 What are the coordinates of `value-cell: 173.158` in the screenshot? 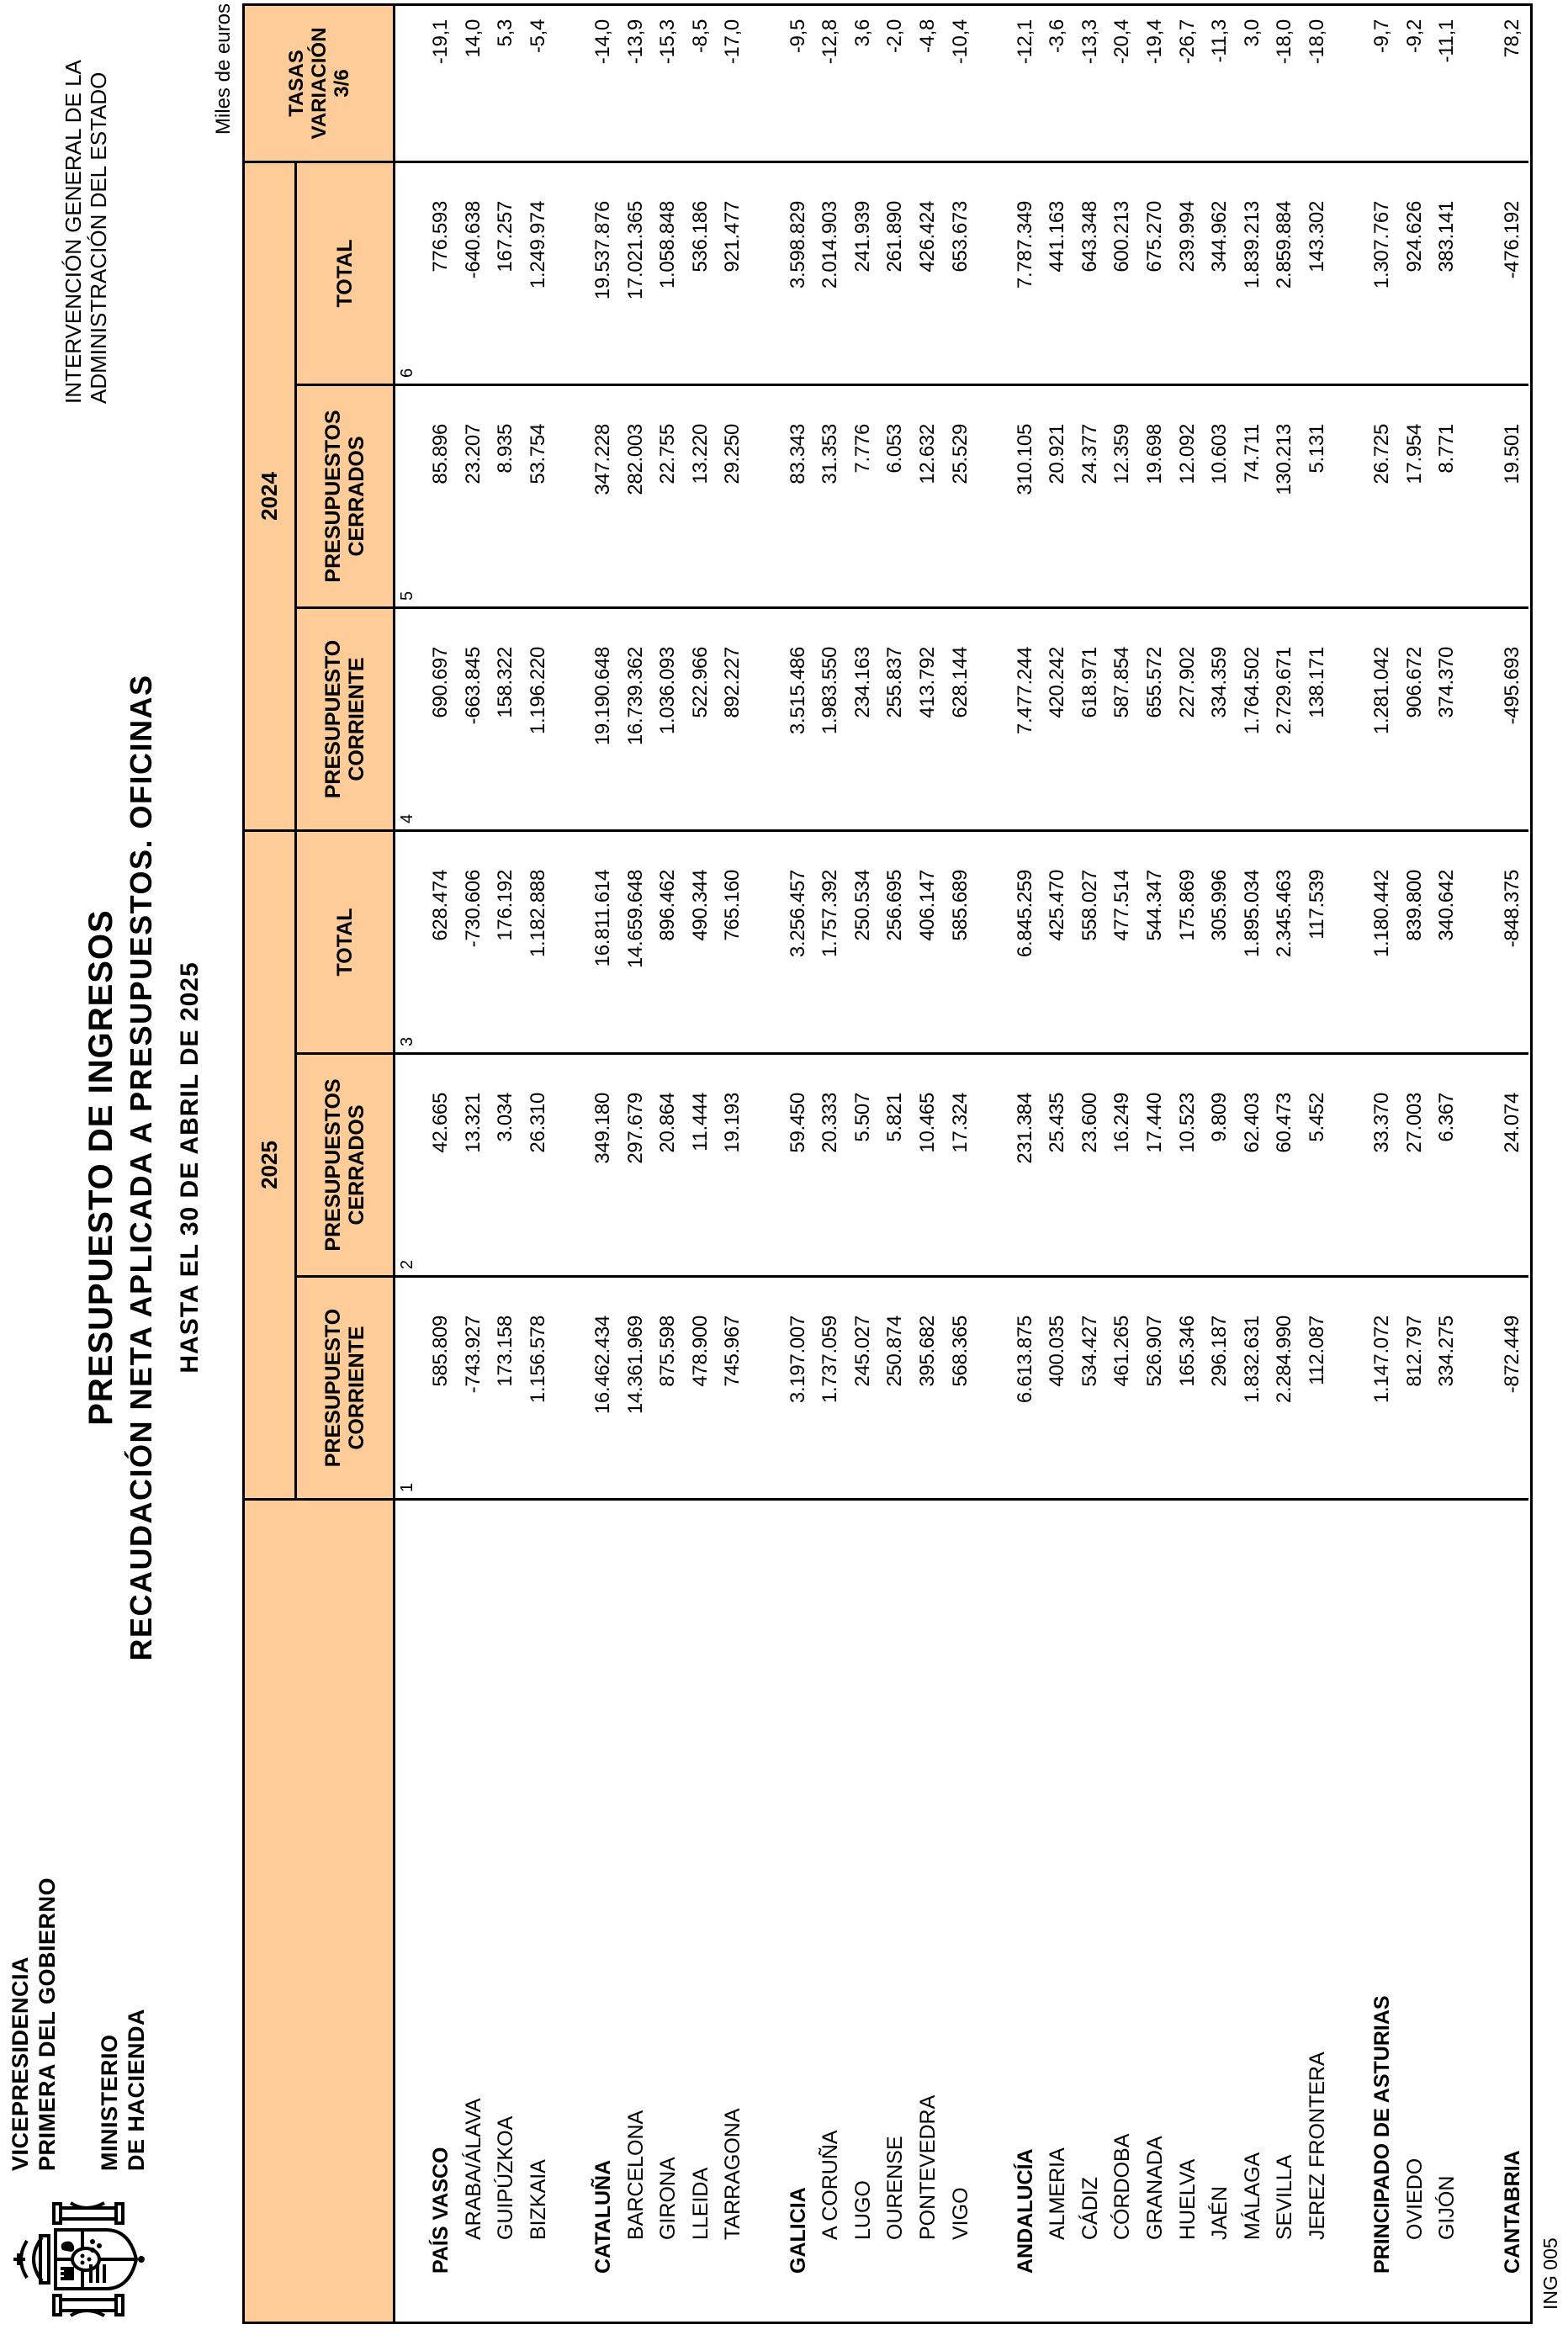 It's located at (506, 1387).